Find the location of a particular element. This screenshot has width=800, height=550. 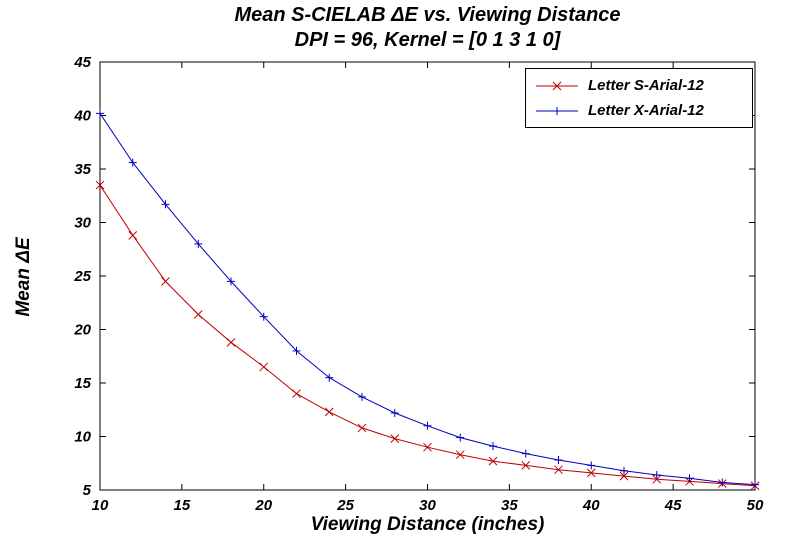

chart-subtitle: DPI = 96, Kernel = [0 1 3 1 0] is located at coordinates (427, 40).